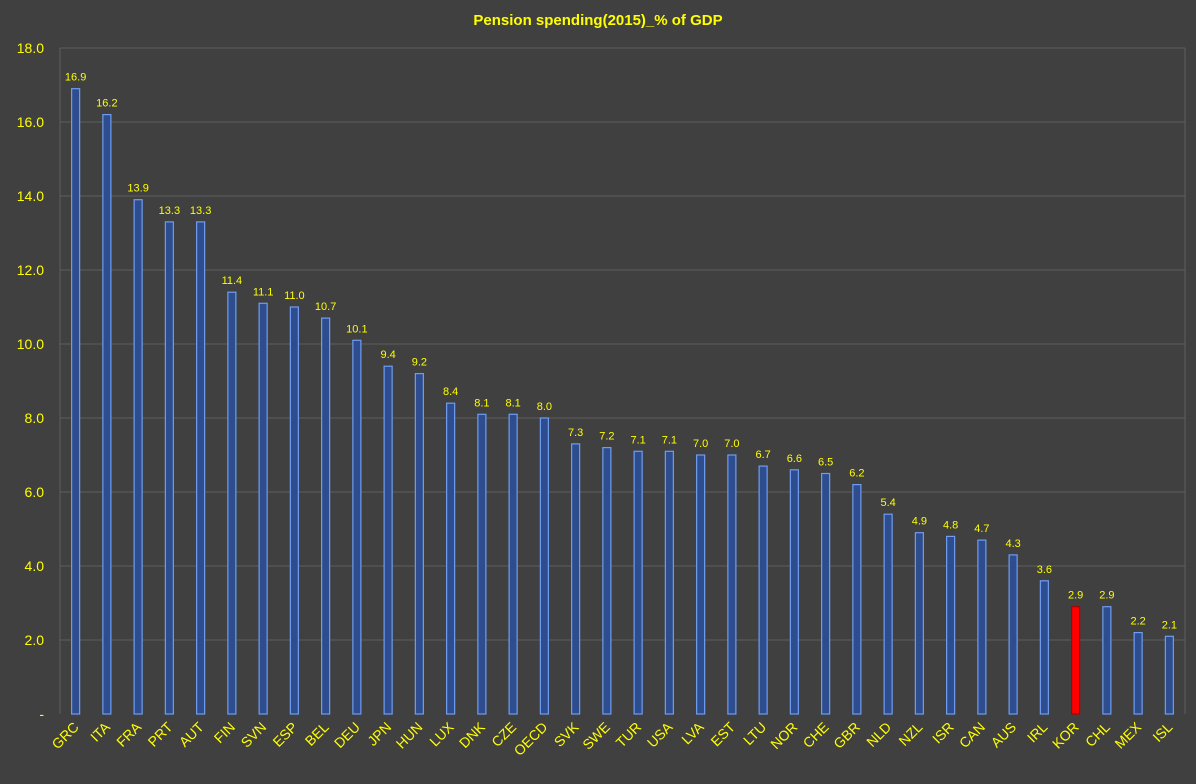 Image resolution: width=1196 pixels, height=784 pixels. I want to click on bar-isr, so click(951, 625).